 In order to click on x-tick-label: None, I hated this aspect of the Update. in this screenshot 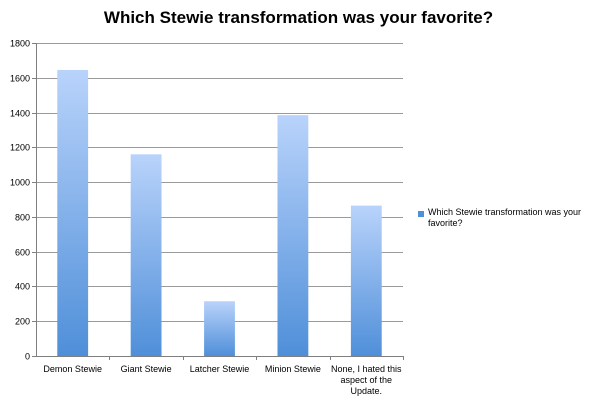, I will do `click(366, 380)`.